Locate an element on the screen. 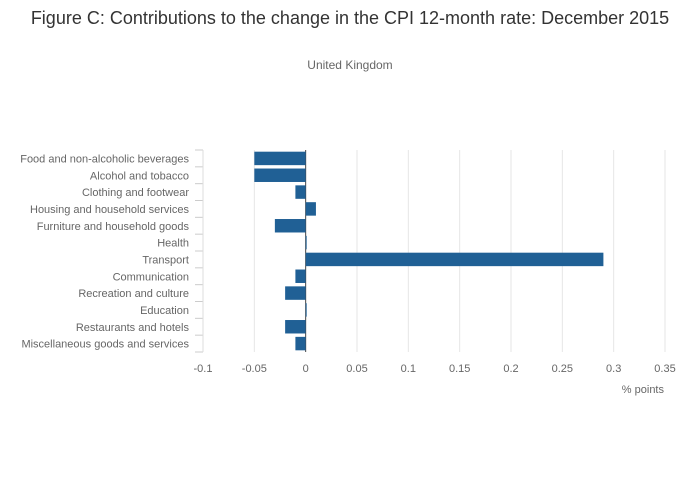 The width and height of the screenshot is (700, 502). y-tick-label: Restaurants and hotels is located at coordinates (133, 328).